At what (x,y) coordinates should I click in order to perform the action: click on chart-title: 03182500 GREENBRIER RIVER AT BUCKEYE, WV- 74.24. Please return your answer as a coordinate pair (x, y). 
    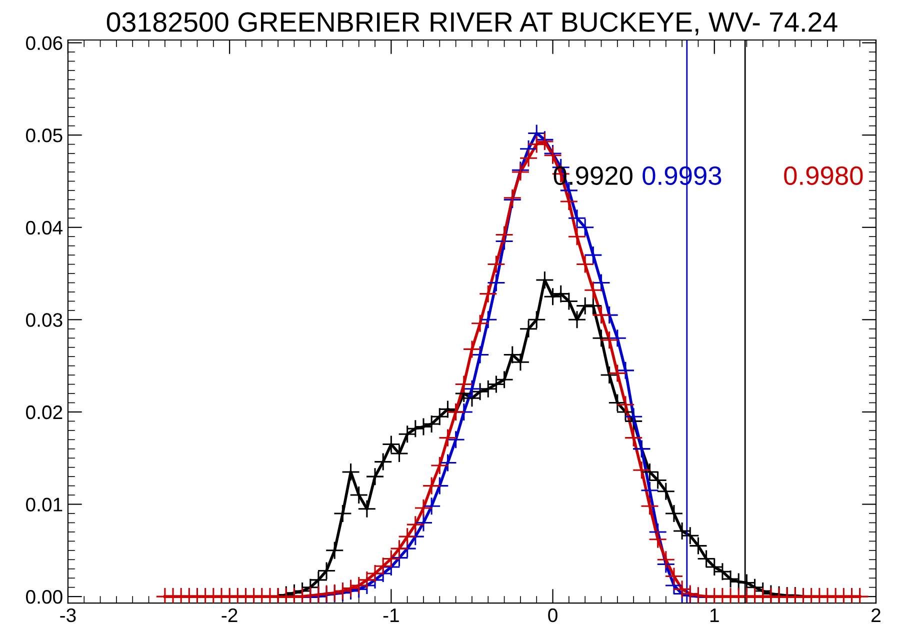
    Looking at the image, I should click on (472, 24).